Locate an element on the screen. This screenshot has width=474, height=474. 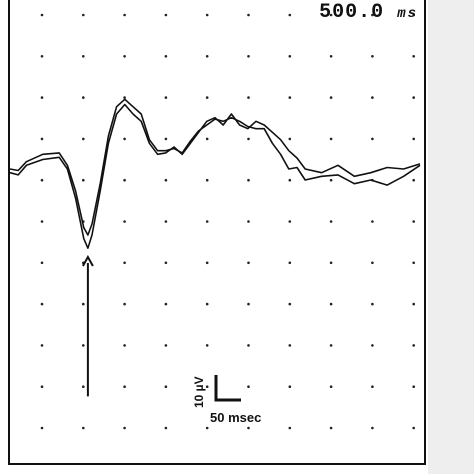
scale-bar: 10 µV 50 msec is located at coordinates (226, 400).